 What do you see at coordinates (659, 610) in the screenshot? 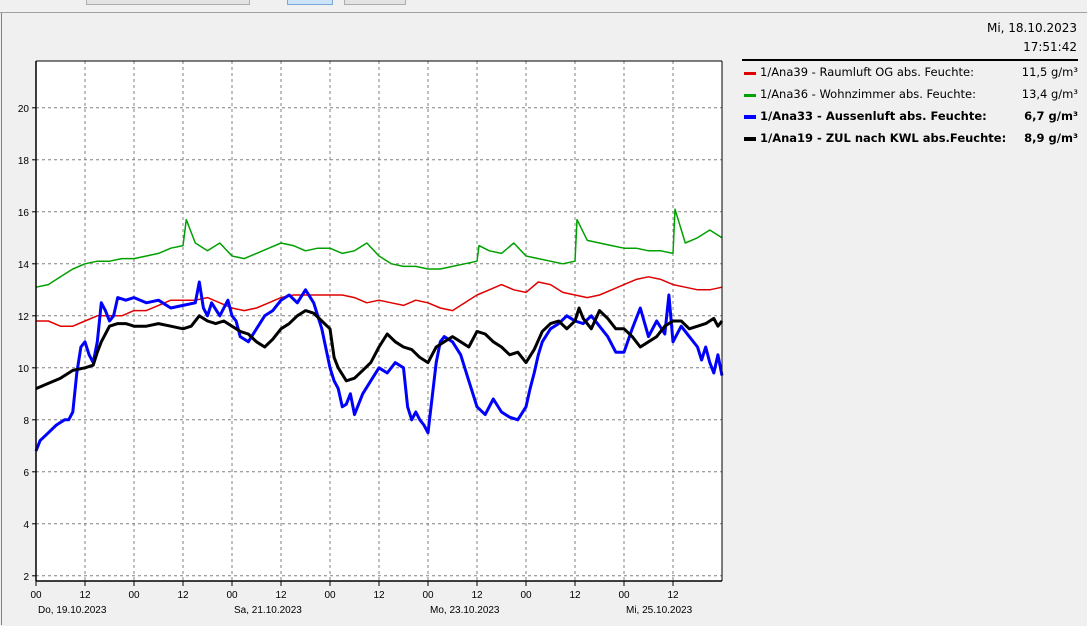
I see `x-date-label: Mi, 25.10.2023` at bounding box center [659, 610].